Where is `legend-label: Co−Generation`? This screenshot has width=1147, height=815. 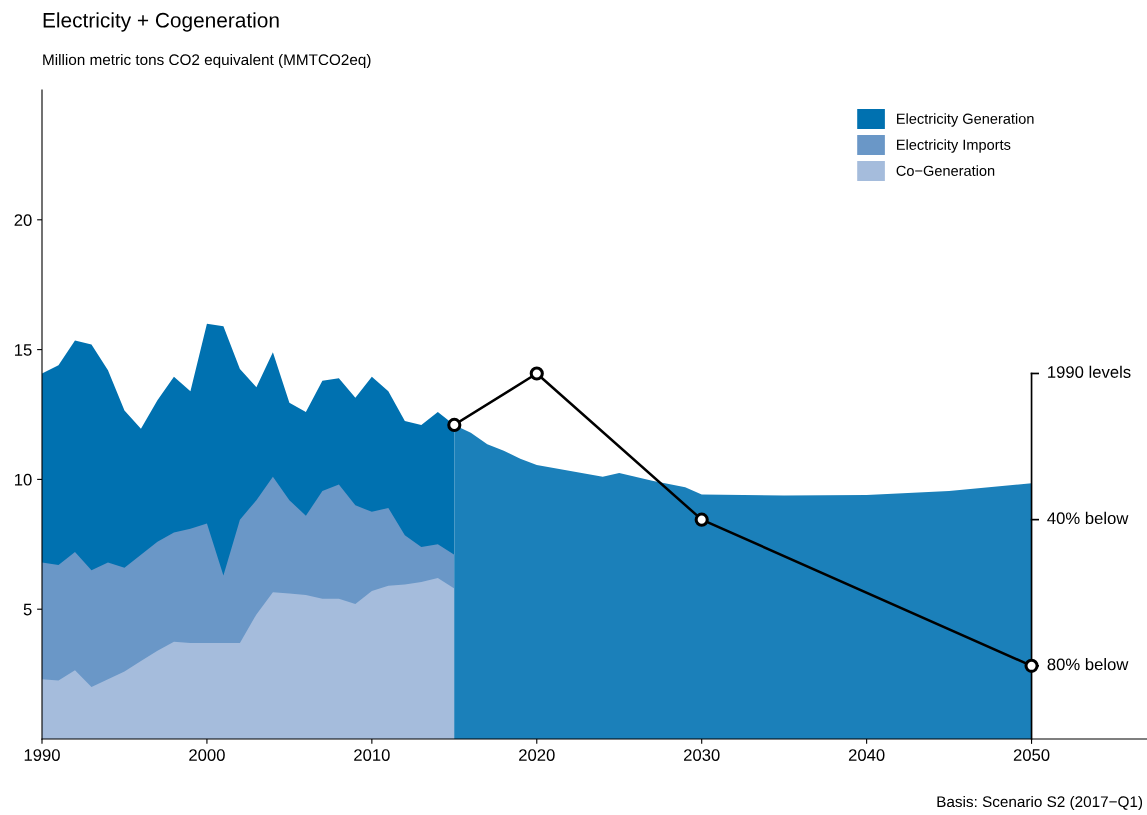
legend-label: Co−Generation is located at coordinates (945, 170).